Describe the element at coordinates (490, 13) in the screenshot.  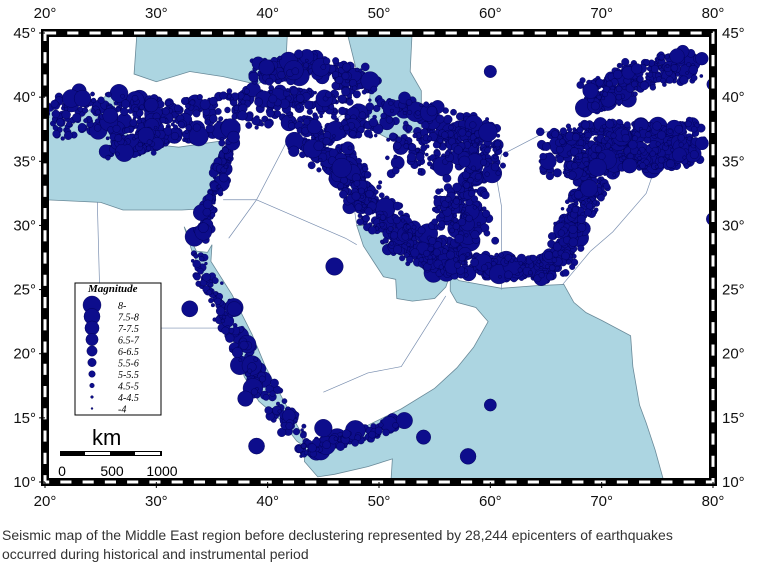
I see `lon-label-top: 60°` at that location.